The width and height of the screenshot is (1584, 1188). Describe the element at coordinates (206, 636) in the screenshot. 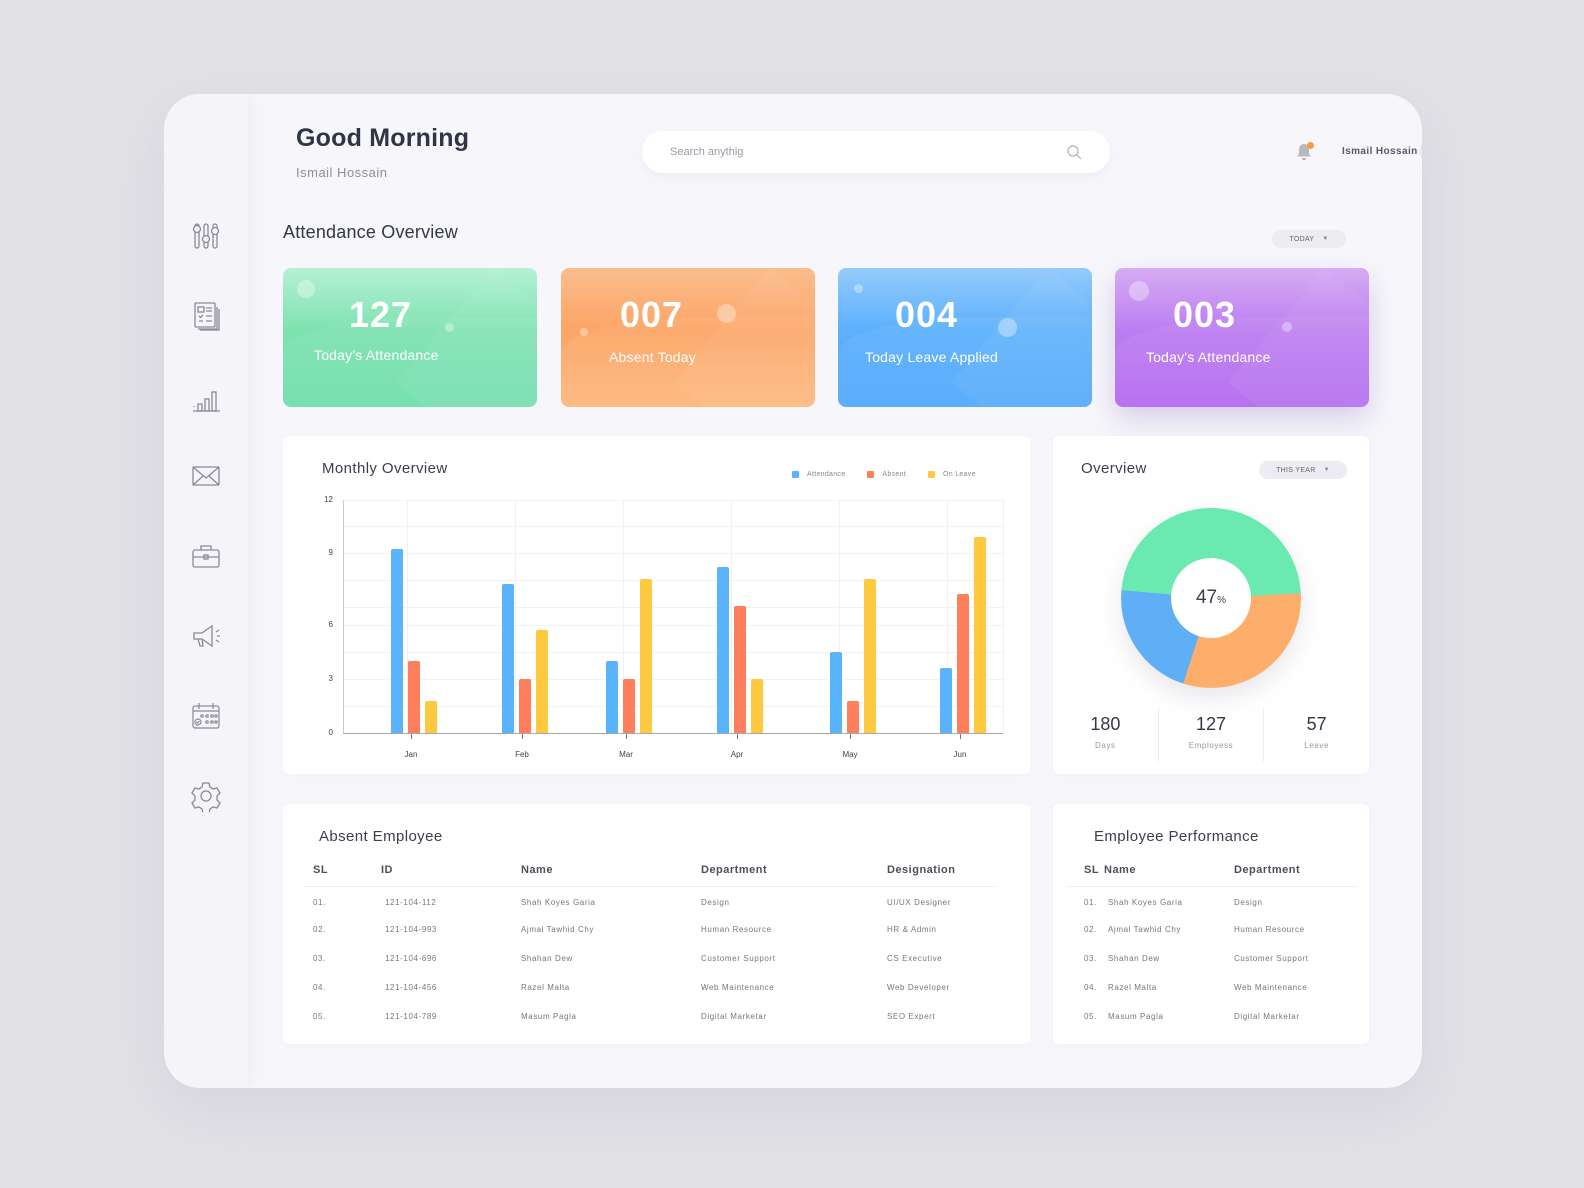

I see `sidebar-item-announcements` at that location.